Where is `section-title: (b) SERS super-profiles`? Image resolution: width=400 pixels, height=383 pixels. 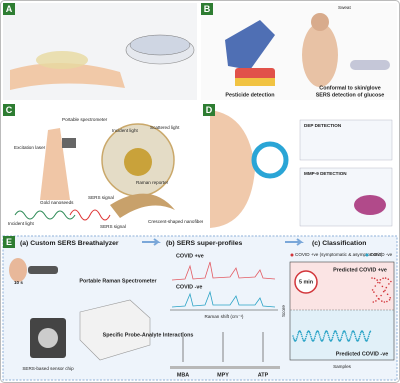 section-title: (b) SERS super-profiles is located at coordinates (204, 243).